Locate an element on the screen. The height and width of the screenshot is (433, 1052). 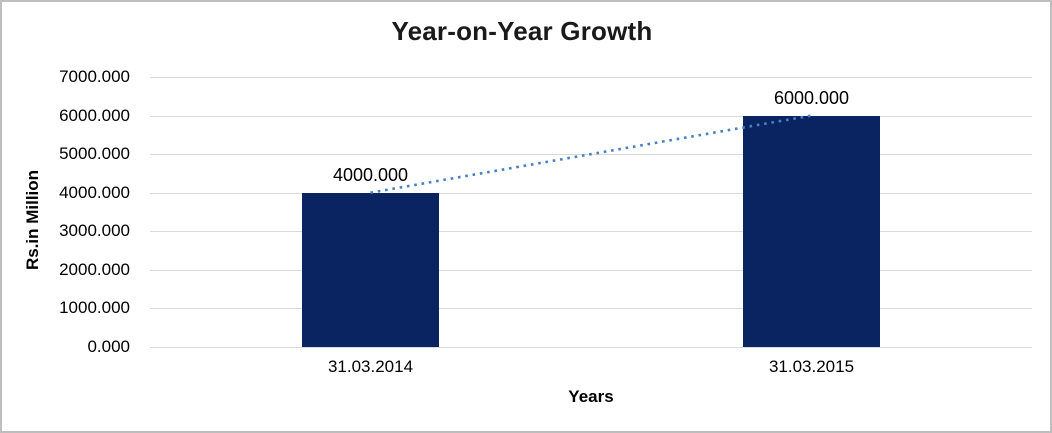
x-tick-label: 31.03.2014 is located at coordinates (370, 366).